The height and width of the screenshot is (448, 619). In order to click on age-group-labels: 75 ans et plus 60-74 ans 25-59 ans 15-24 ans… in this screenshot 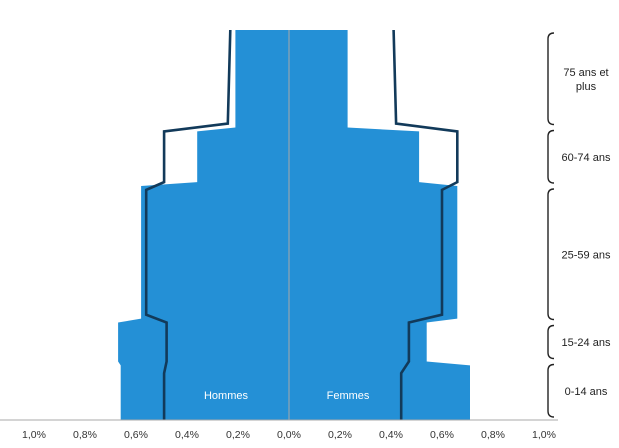, I will do `click(586, 232)`.